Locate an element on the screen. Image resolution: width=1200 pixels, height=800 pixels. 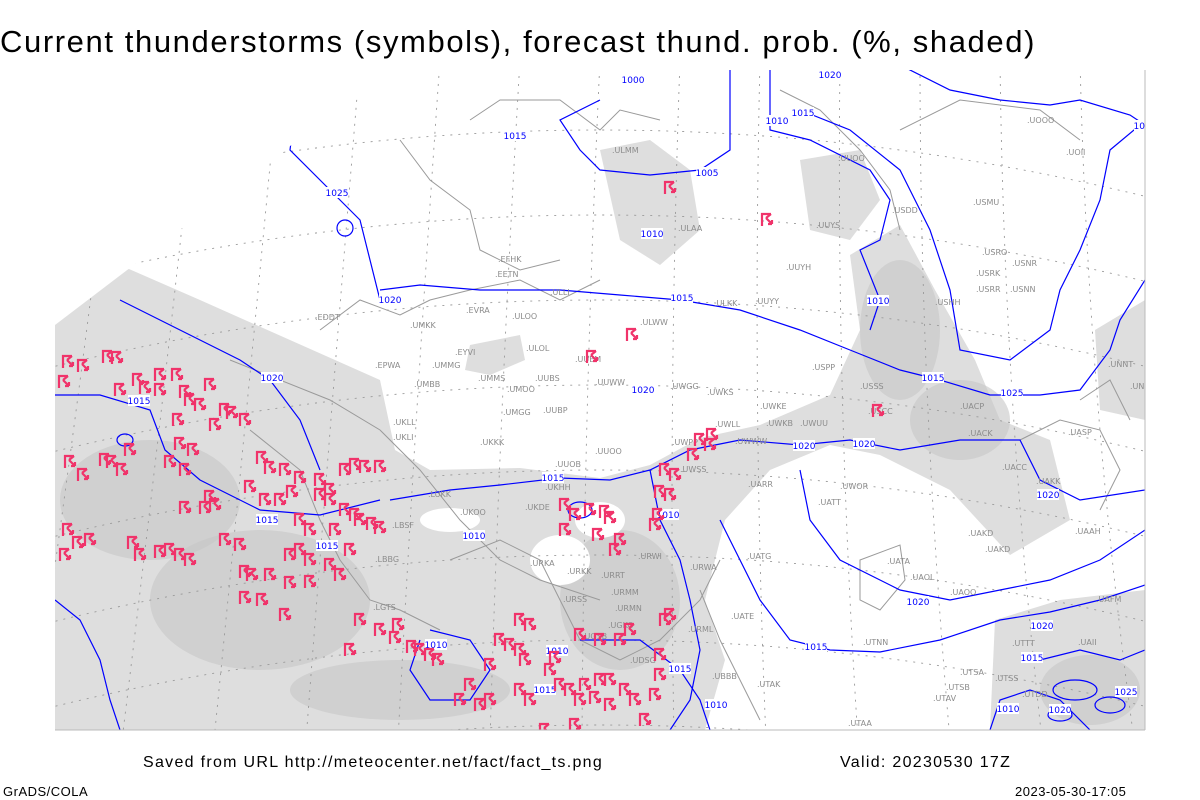
station-label: .USNR is located at coordinates (1024, 263).